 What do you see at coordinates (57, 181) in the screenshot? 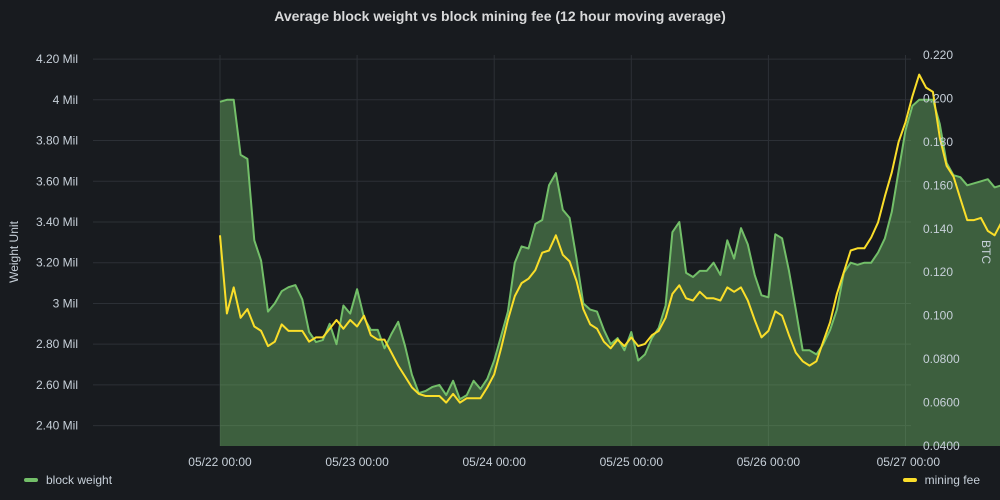
I see `y-left-tick-label: 3.60 Mil` at bounding box center [57, 181].